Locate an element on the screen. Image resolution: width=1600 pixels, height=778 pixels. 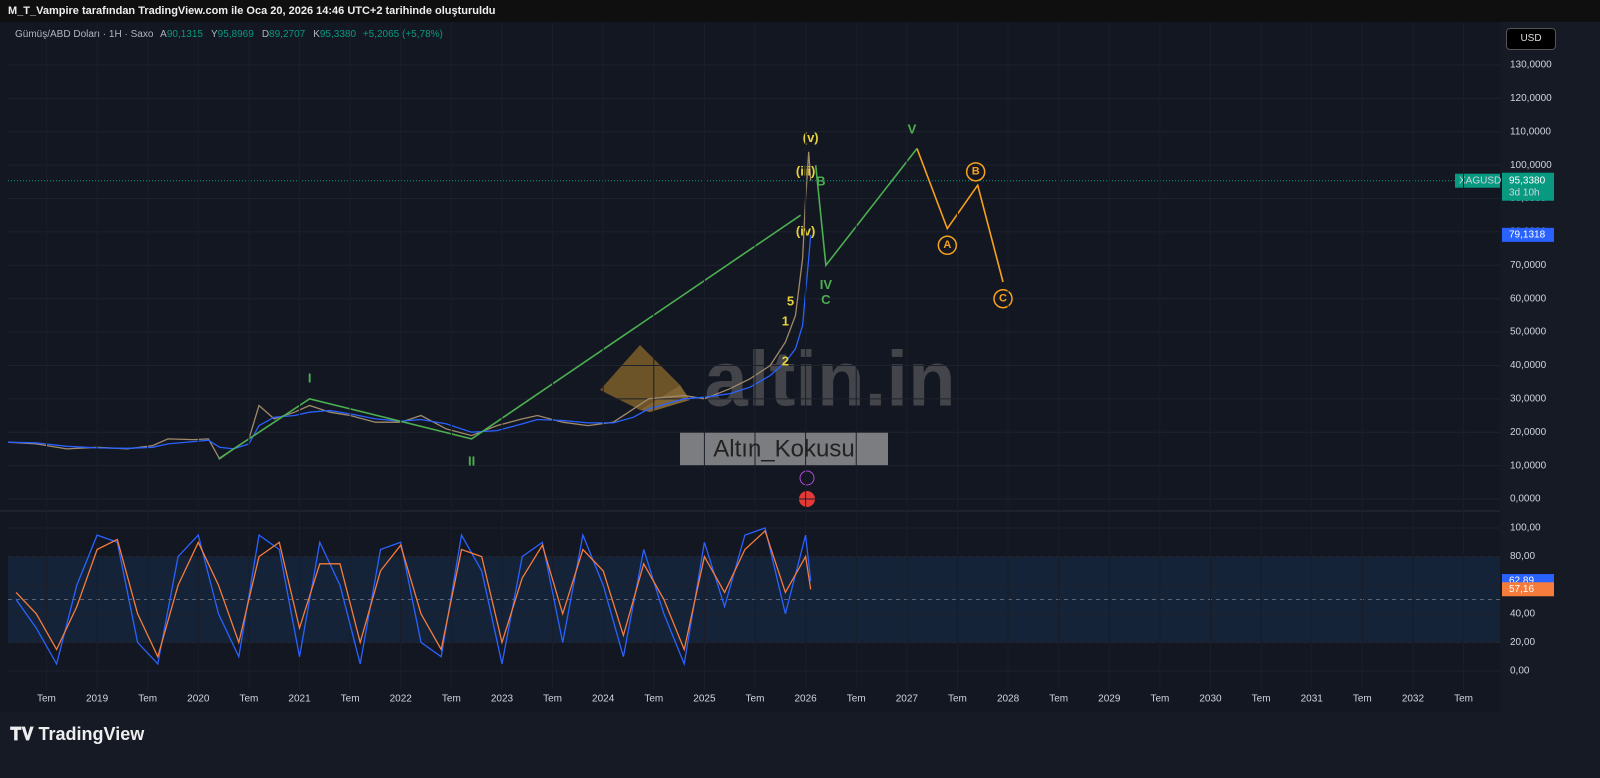
x-tick-label: 2030 is located at coordinates (1210, 699).